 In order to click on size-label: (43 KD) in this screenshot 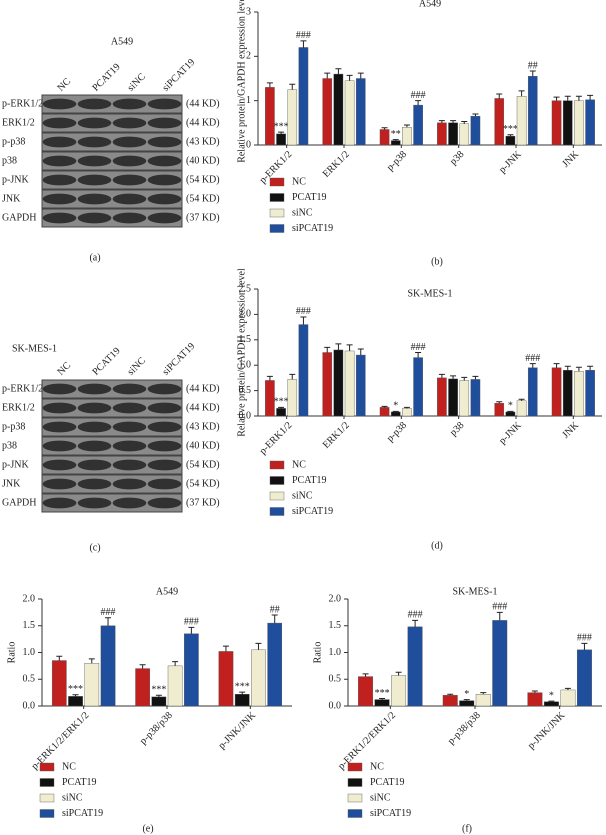, I will do `click(203, 426)`.